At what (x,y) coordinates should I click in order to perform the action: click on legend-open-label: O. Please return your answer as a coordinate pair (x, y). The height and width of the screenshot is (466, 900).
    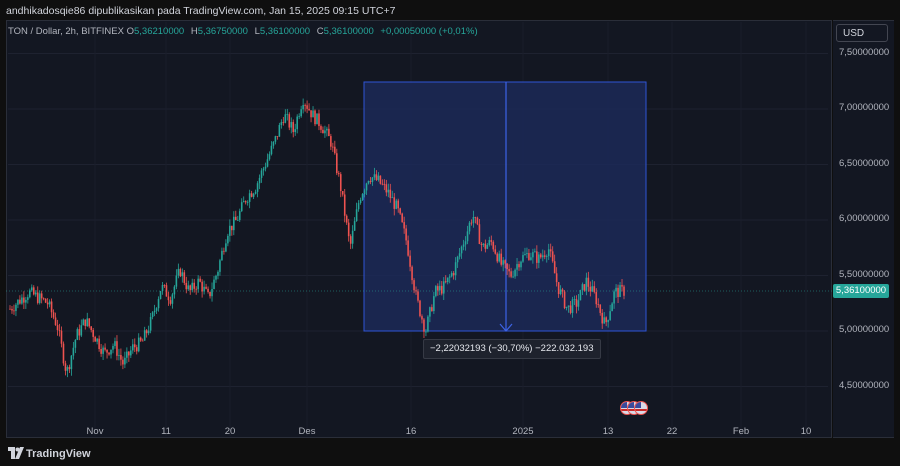
    Looking at the image, I should click on (130, 31).